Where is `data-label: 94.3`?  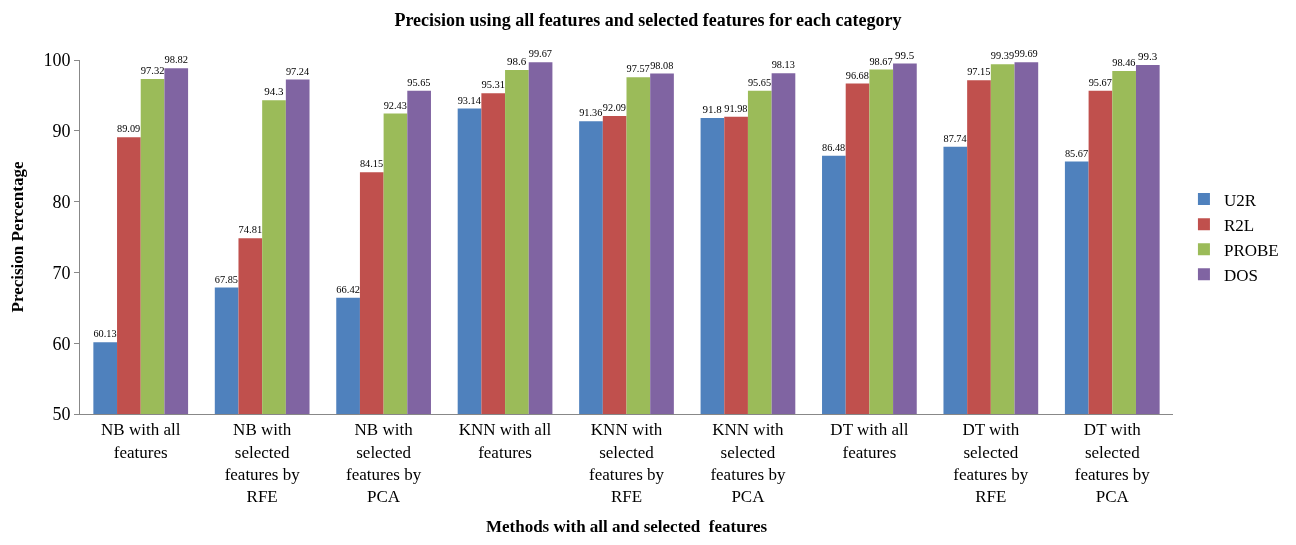
data-label: 94.3 is located at coordinates (274, 91).